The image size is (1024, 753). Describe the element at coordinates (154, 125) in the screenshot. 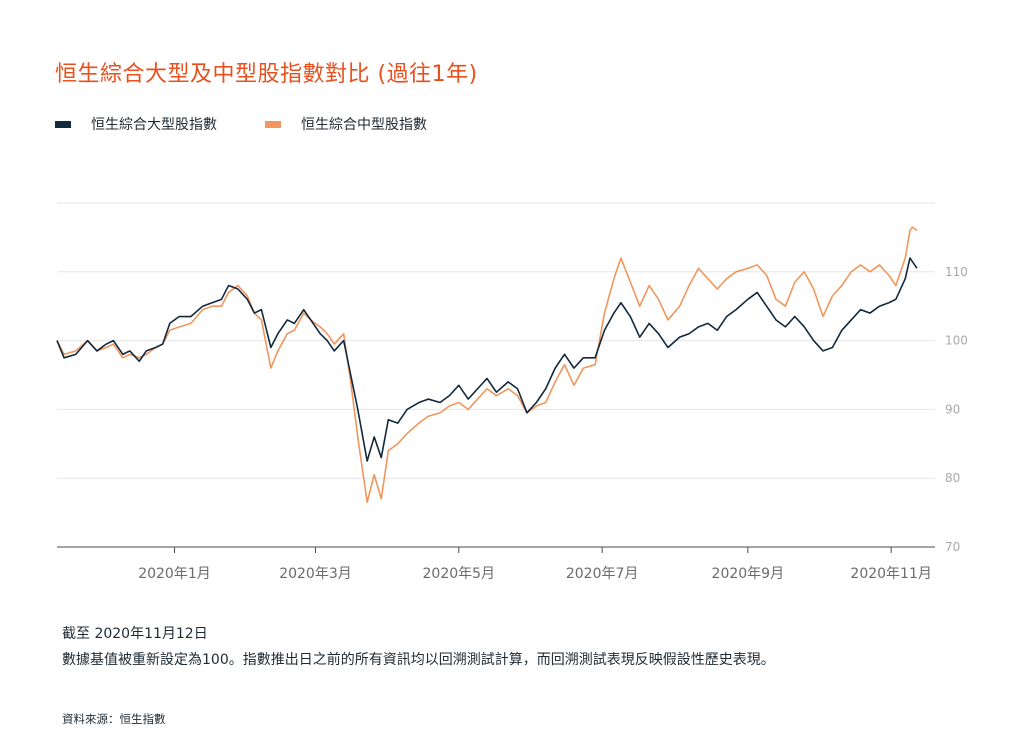

I see `legend-label-large-cap: 恒生綜合大型股指數` at that location.